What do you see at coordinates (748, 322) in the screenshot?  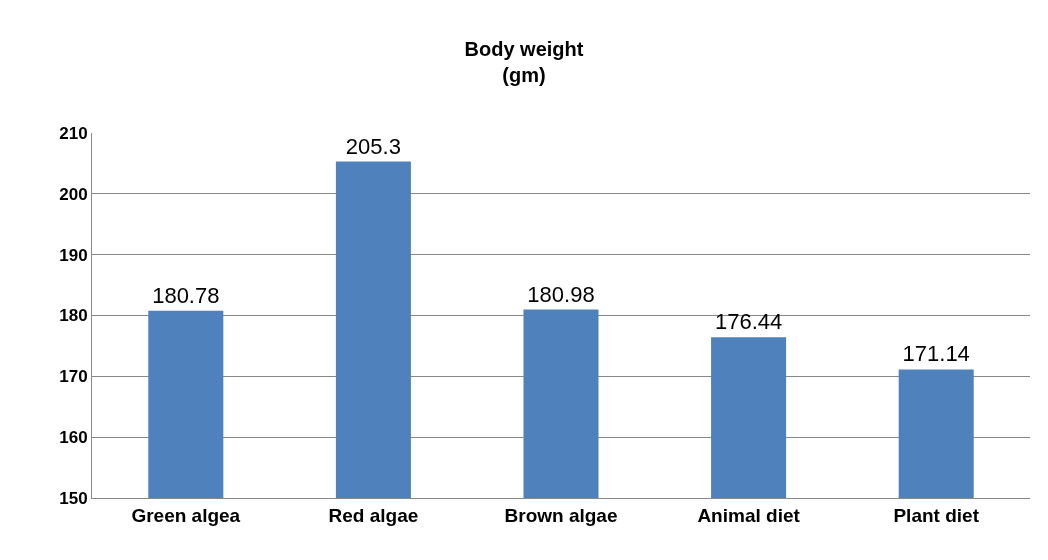 I see `data-label: 176.44` at bounding box center [748, 322].